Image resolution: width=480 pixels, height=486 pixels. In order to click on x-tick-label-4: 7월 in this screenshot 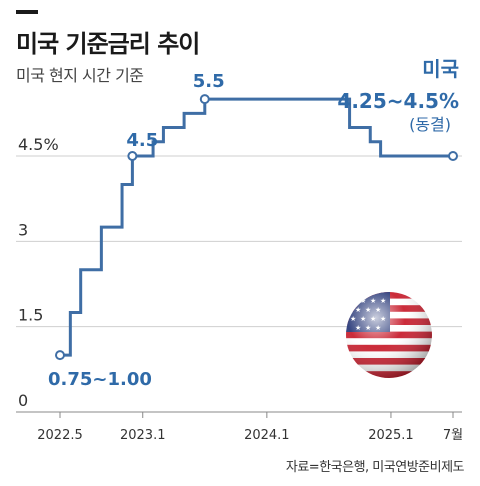, I will do `click(453, 435)`.